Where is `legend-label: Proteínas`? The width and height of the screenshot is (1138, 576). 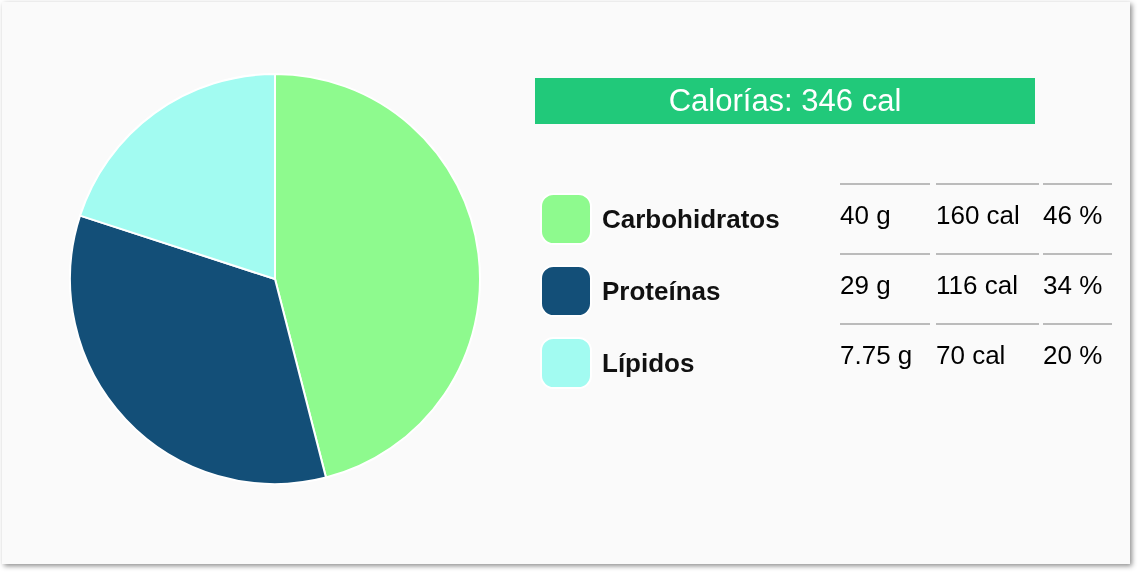 legend-label: Proteínas is located at coordinates (661, 291).